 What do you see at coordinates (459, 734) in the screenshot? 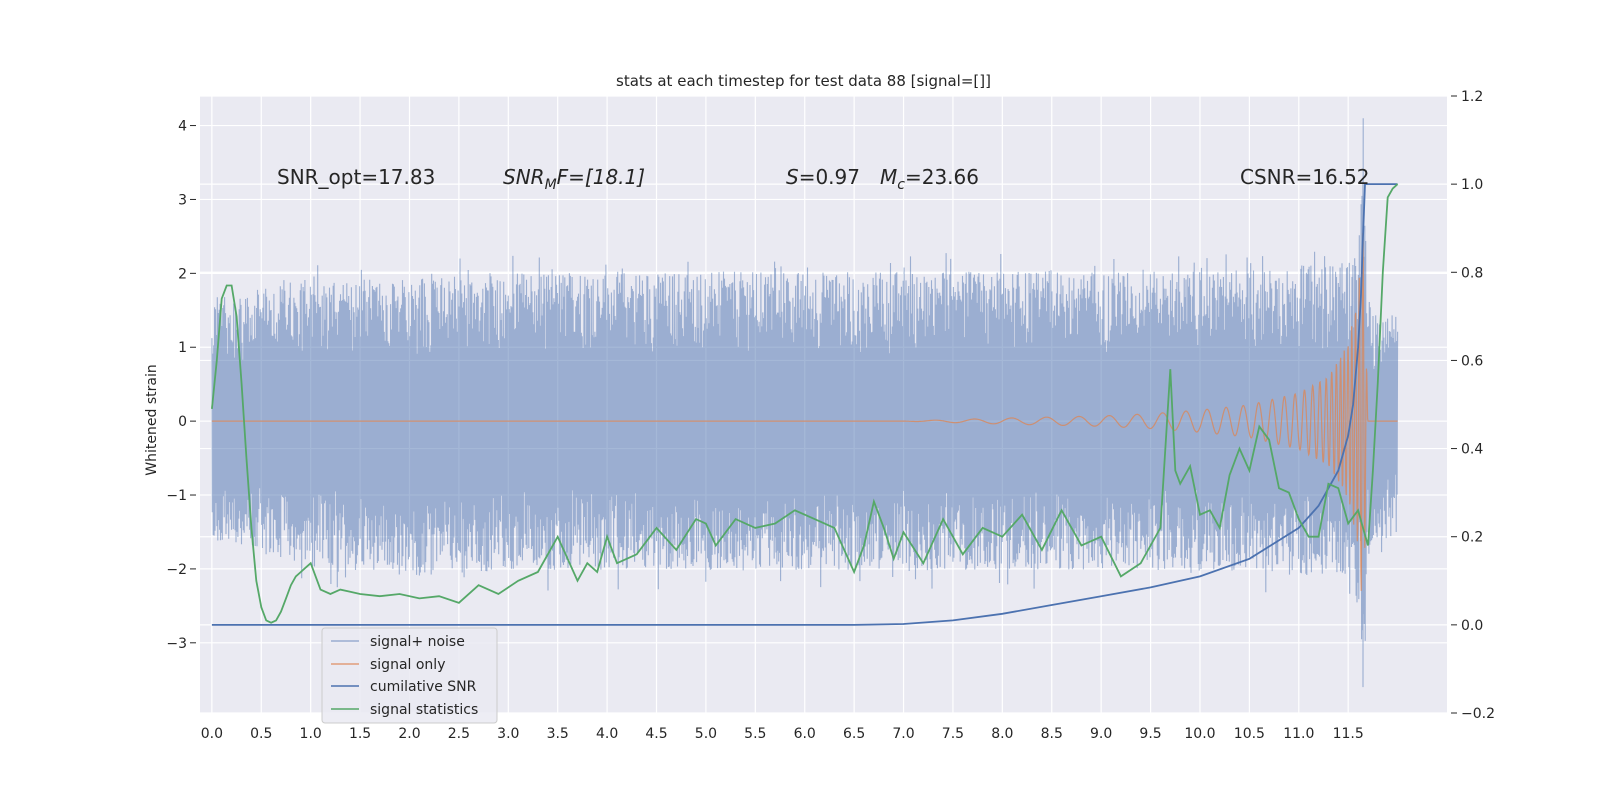
I see `x-tick-label-5: 2.5` at bounding box center [459, 734].